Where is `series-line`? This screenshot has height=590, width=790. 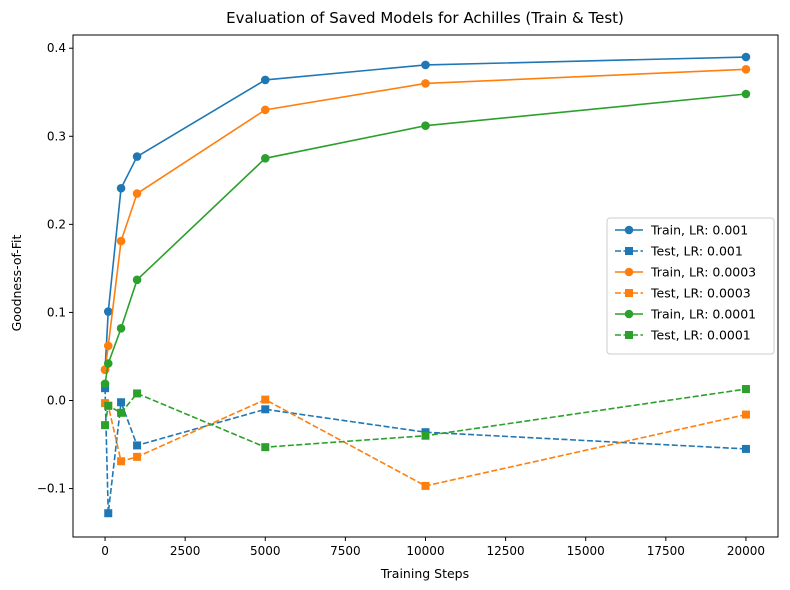 series-line is located at coordinates (425, 442).